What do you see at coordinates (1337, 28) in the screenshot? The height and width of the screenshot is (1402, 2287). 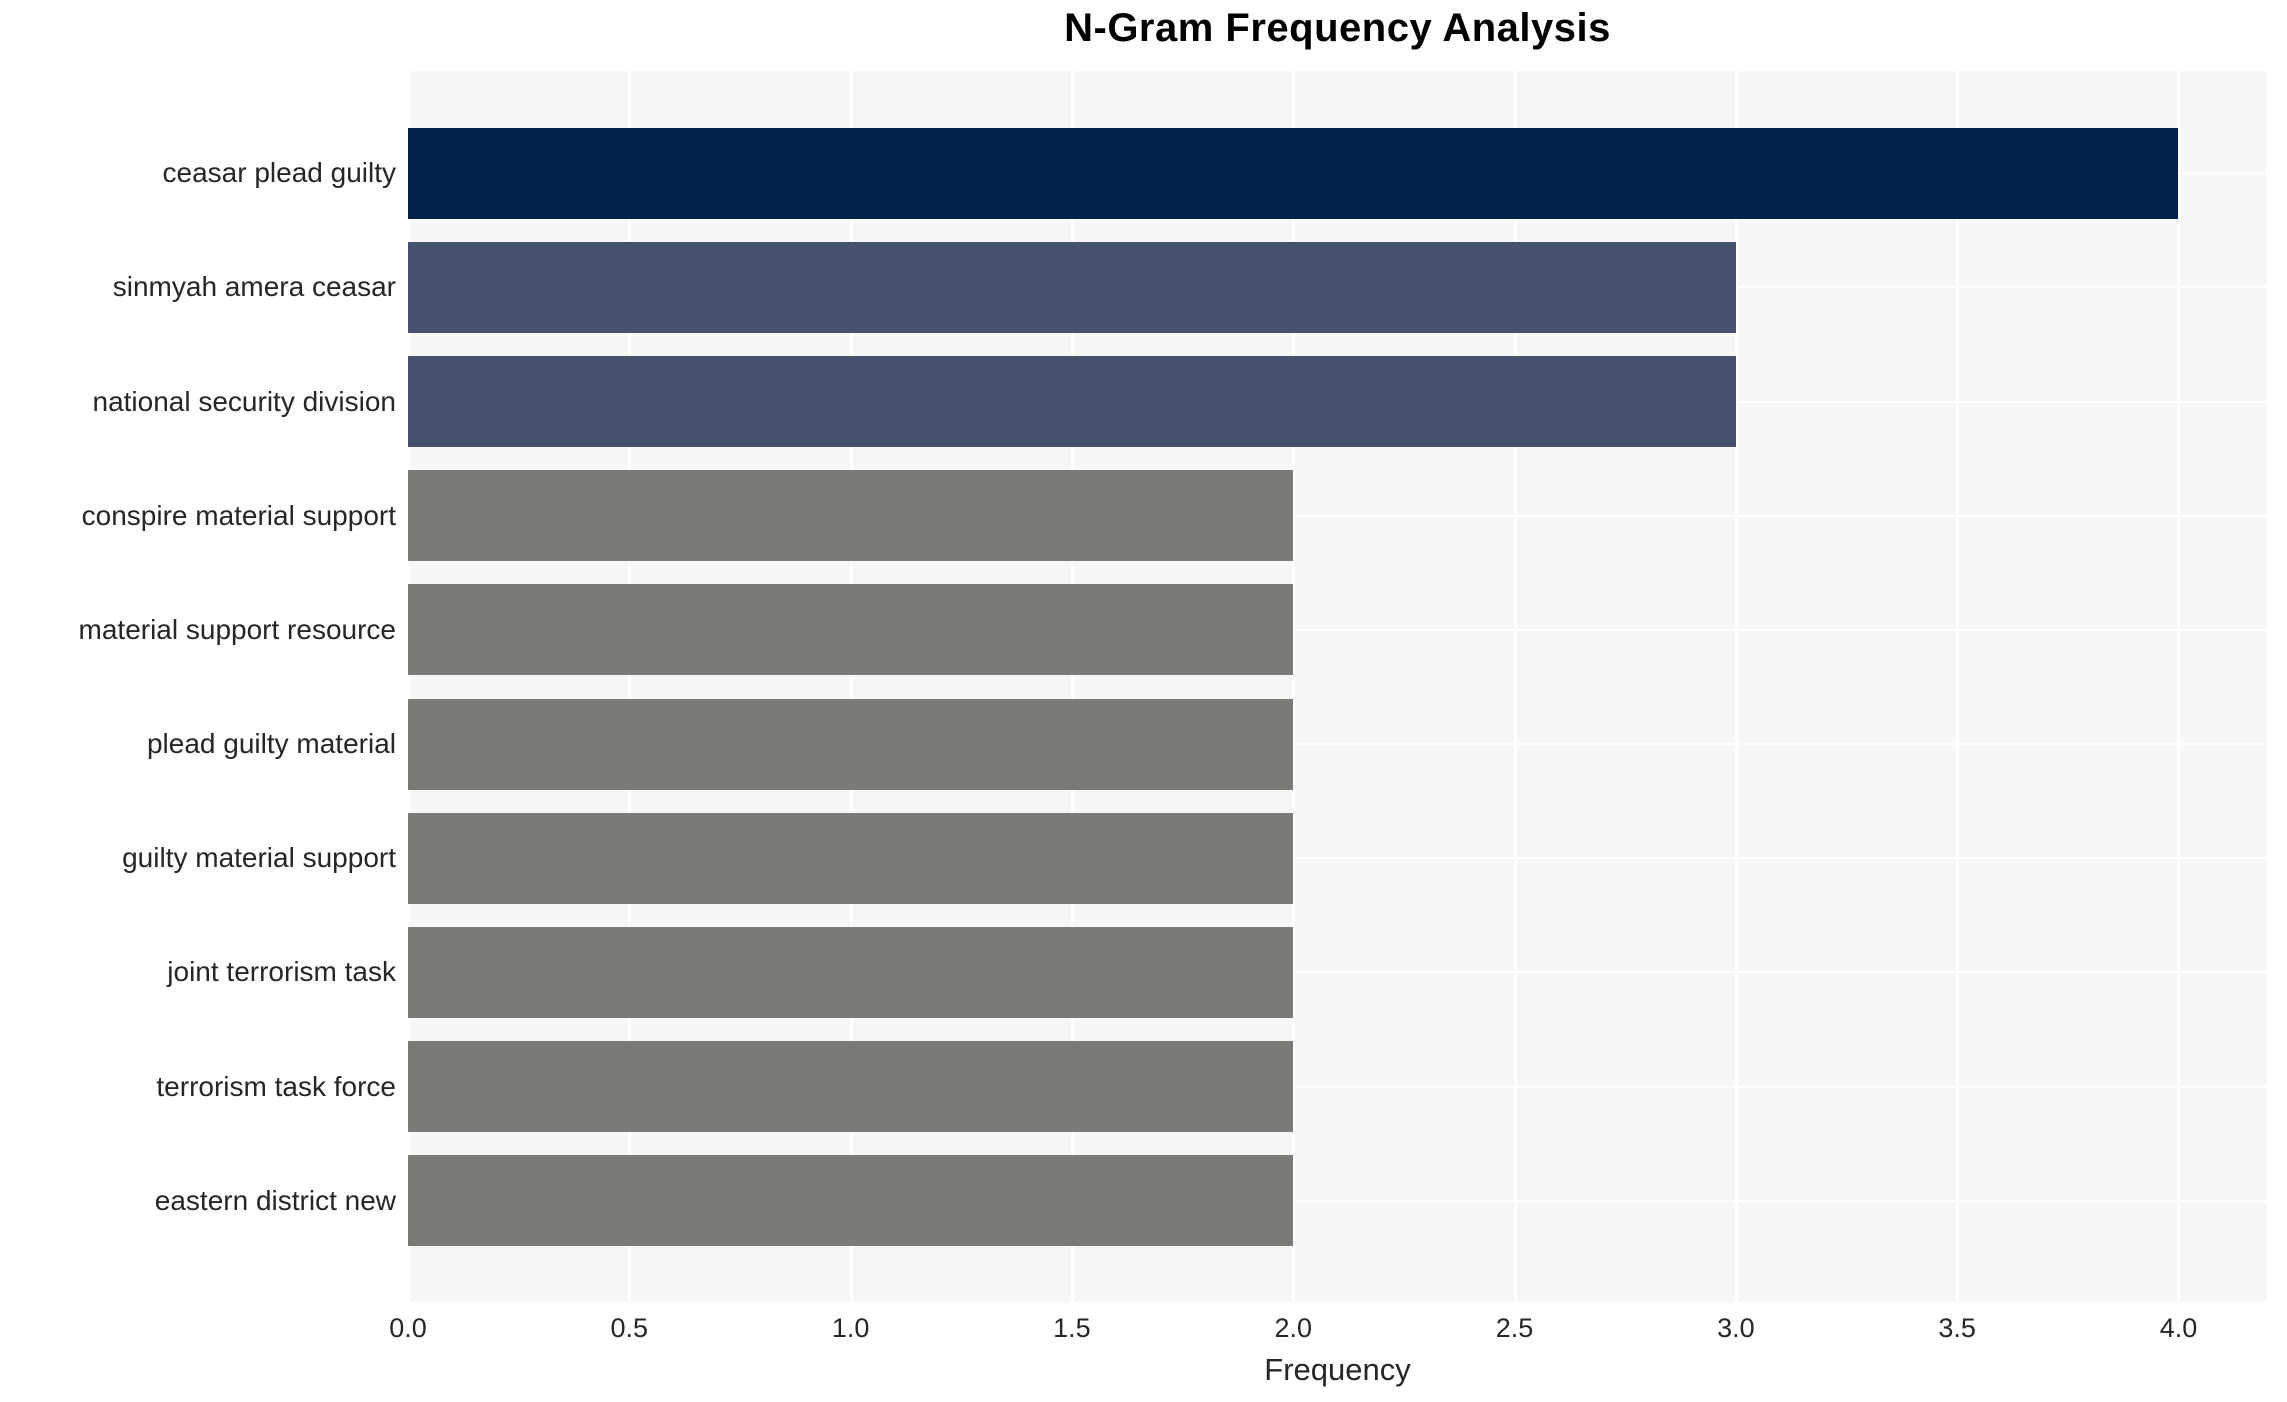 I see `chart-title: N-Gram Frequency Analysis` at bounding box center [1337, 28].